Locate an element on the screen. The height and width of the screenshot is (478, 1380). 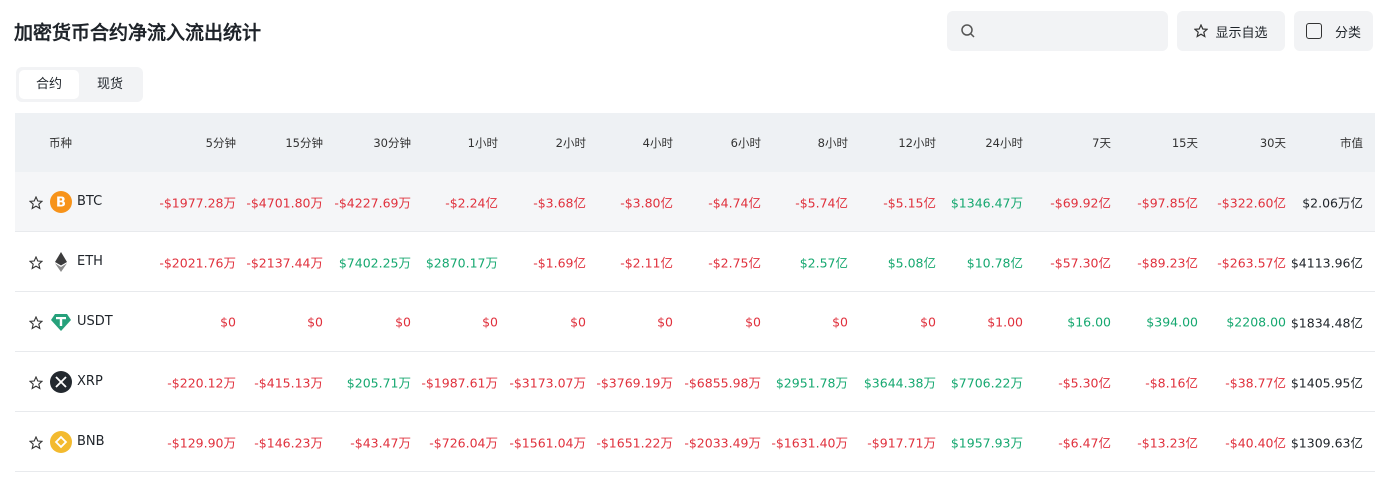
flow-value: -$8.16亿 is located at coordinates (1171, 383).